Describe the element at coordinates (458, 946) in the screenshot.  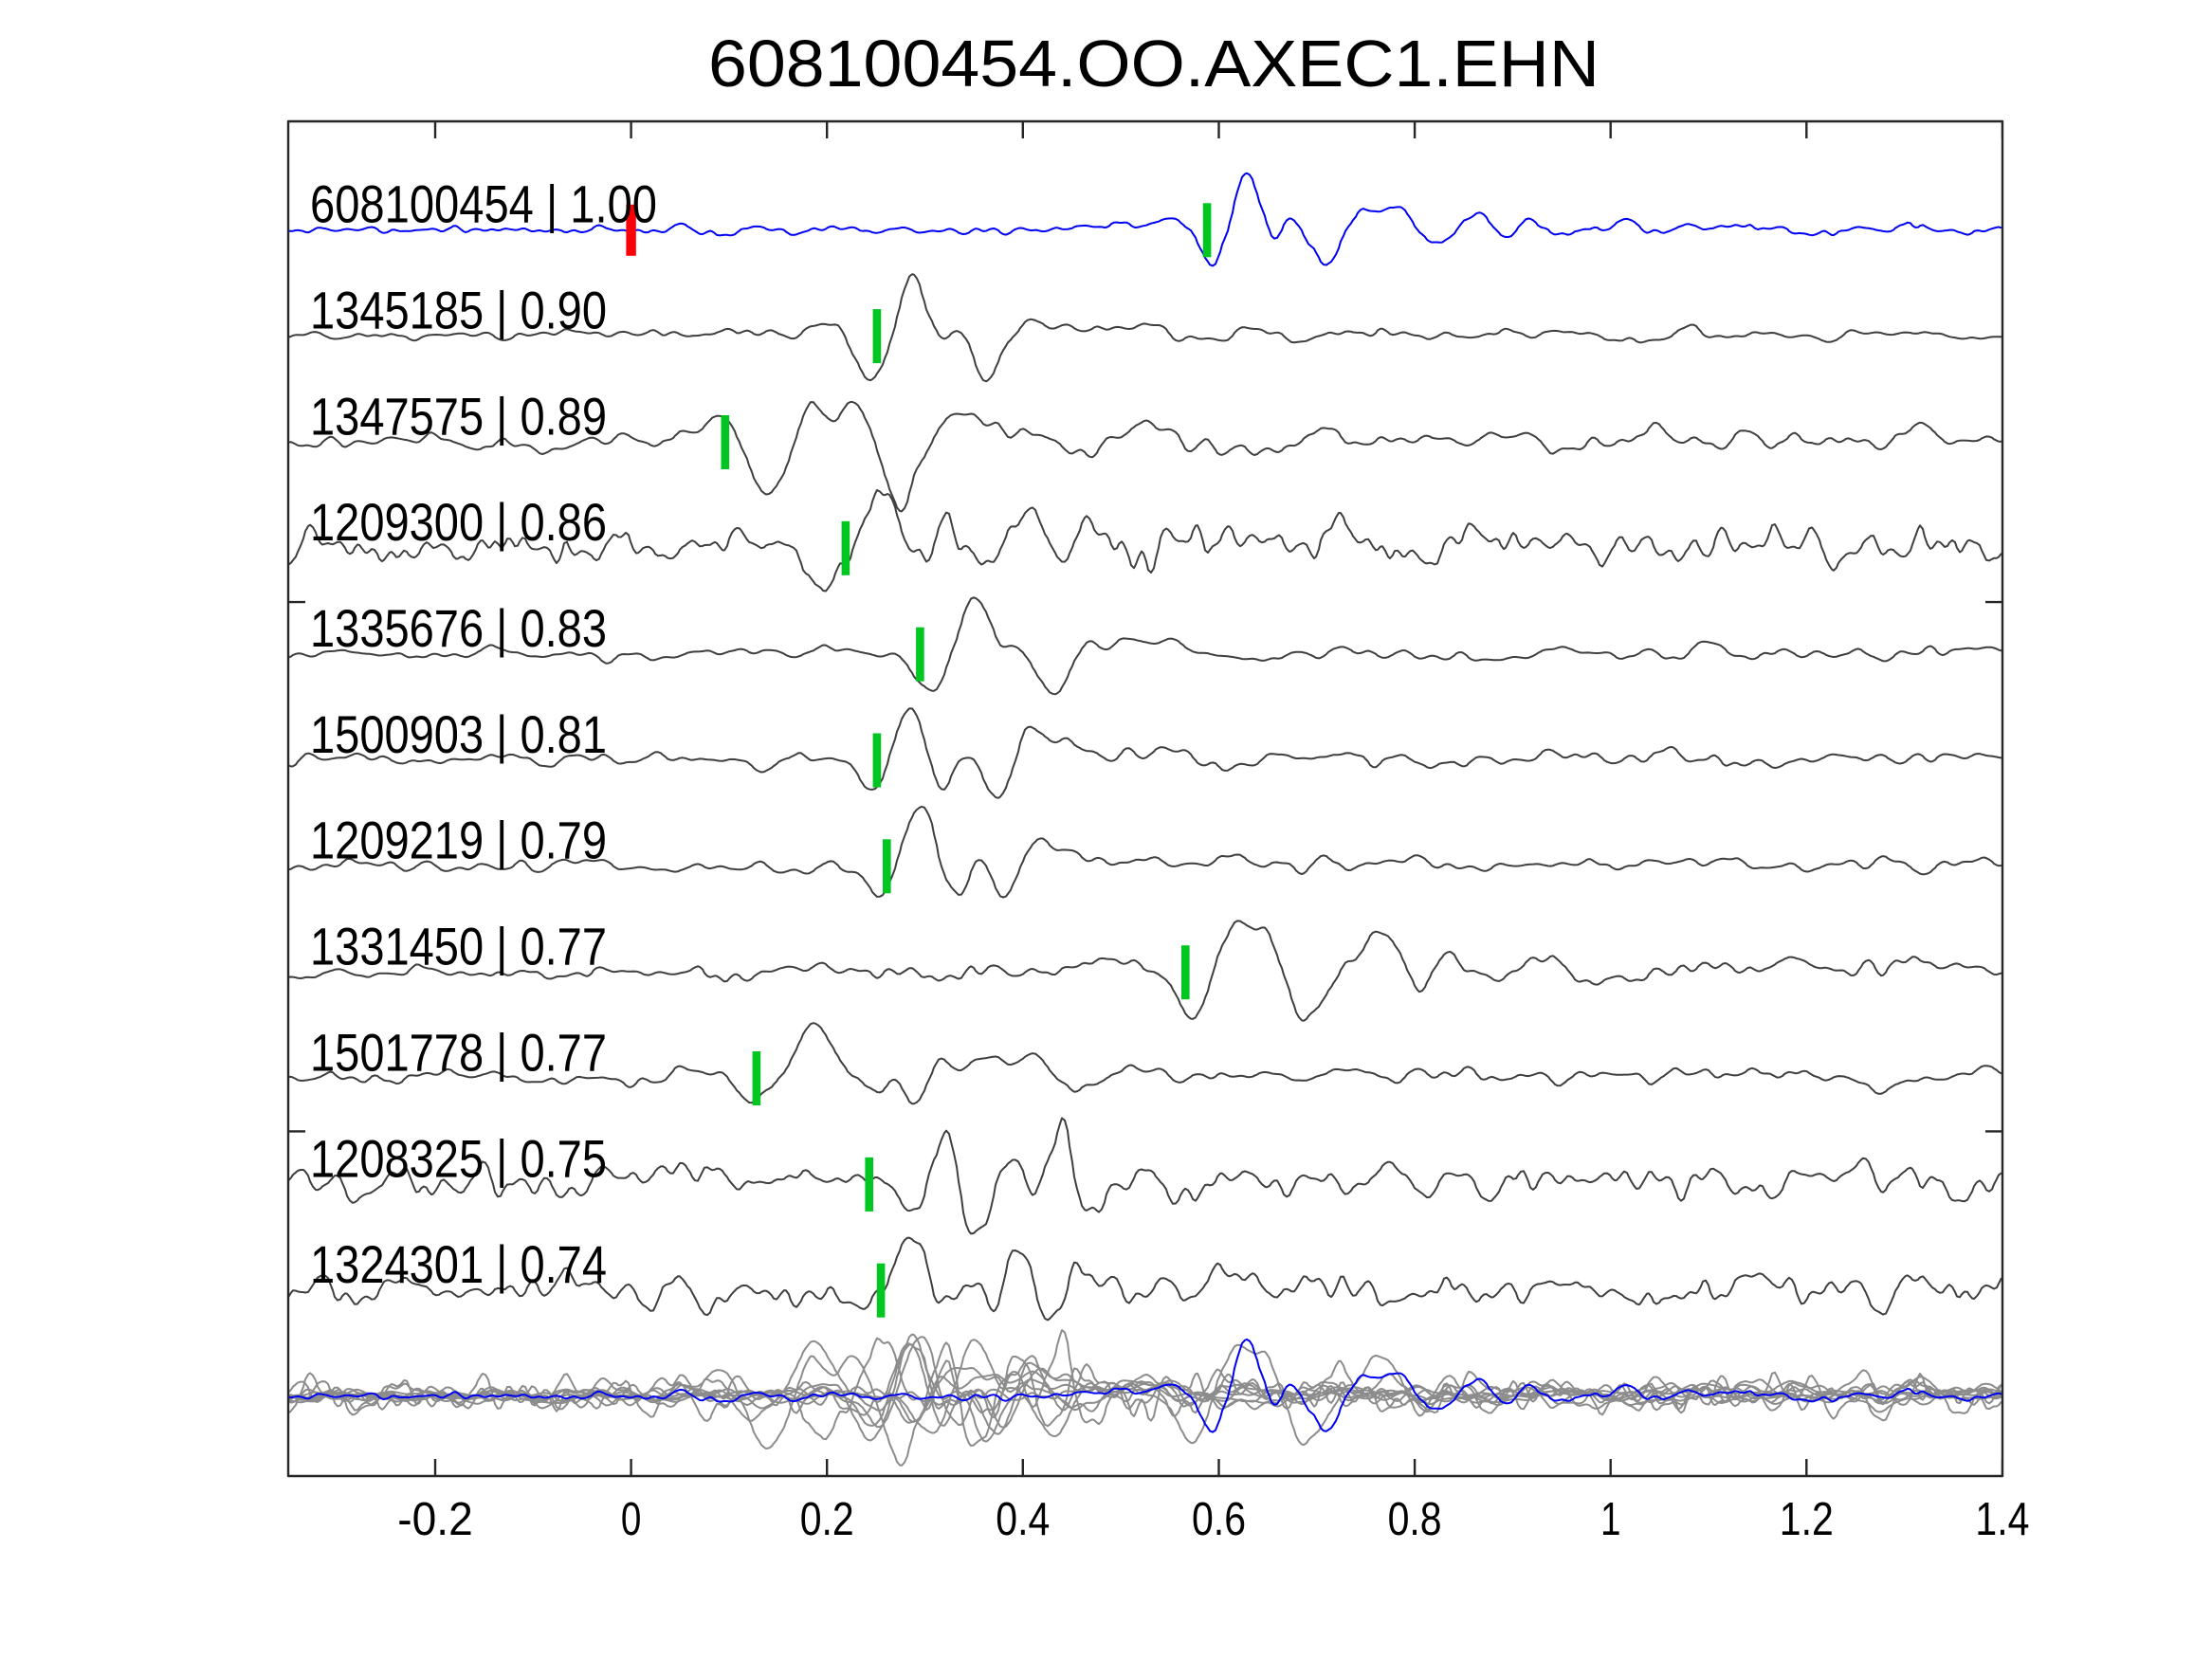
I see `svg-text: 1331450 | 0.77` at that location.